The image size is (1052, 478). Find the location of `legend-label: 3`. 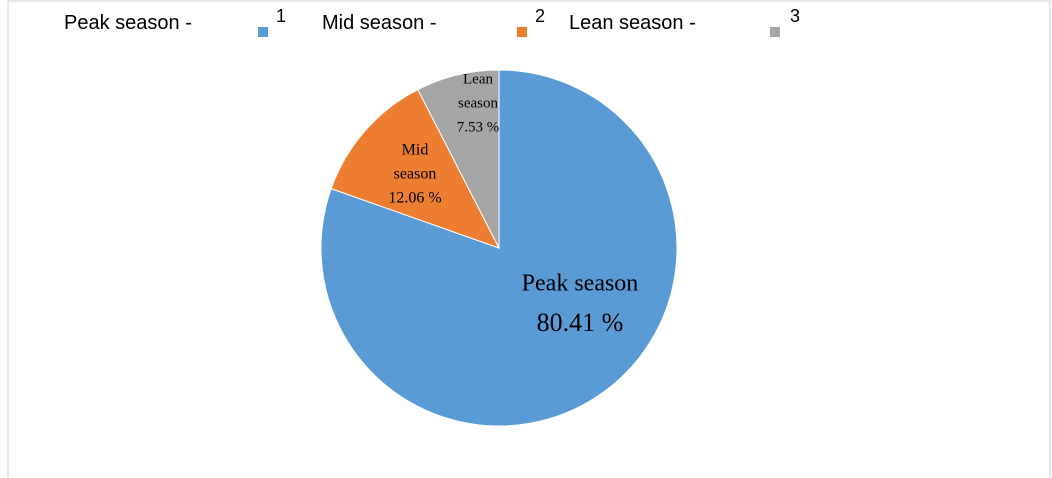

legend-label: 3 is located at coordinates (795, 16).